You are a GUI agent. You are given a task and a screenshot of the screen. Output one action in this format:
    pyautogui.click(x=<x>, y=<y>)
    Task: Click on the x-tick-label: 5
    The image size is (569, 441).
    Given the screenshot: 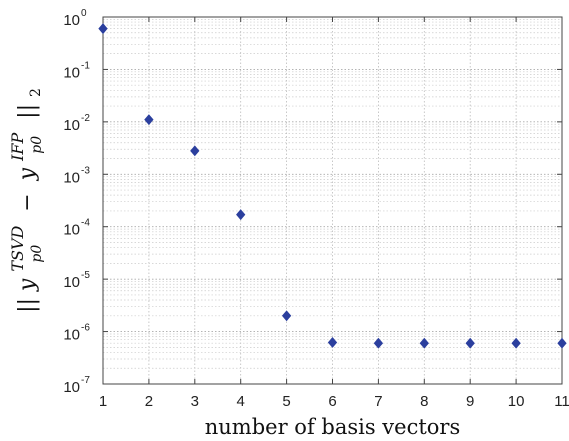 What is the action you would take?
    pyautogui.click(x=286, y=401)
    